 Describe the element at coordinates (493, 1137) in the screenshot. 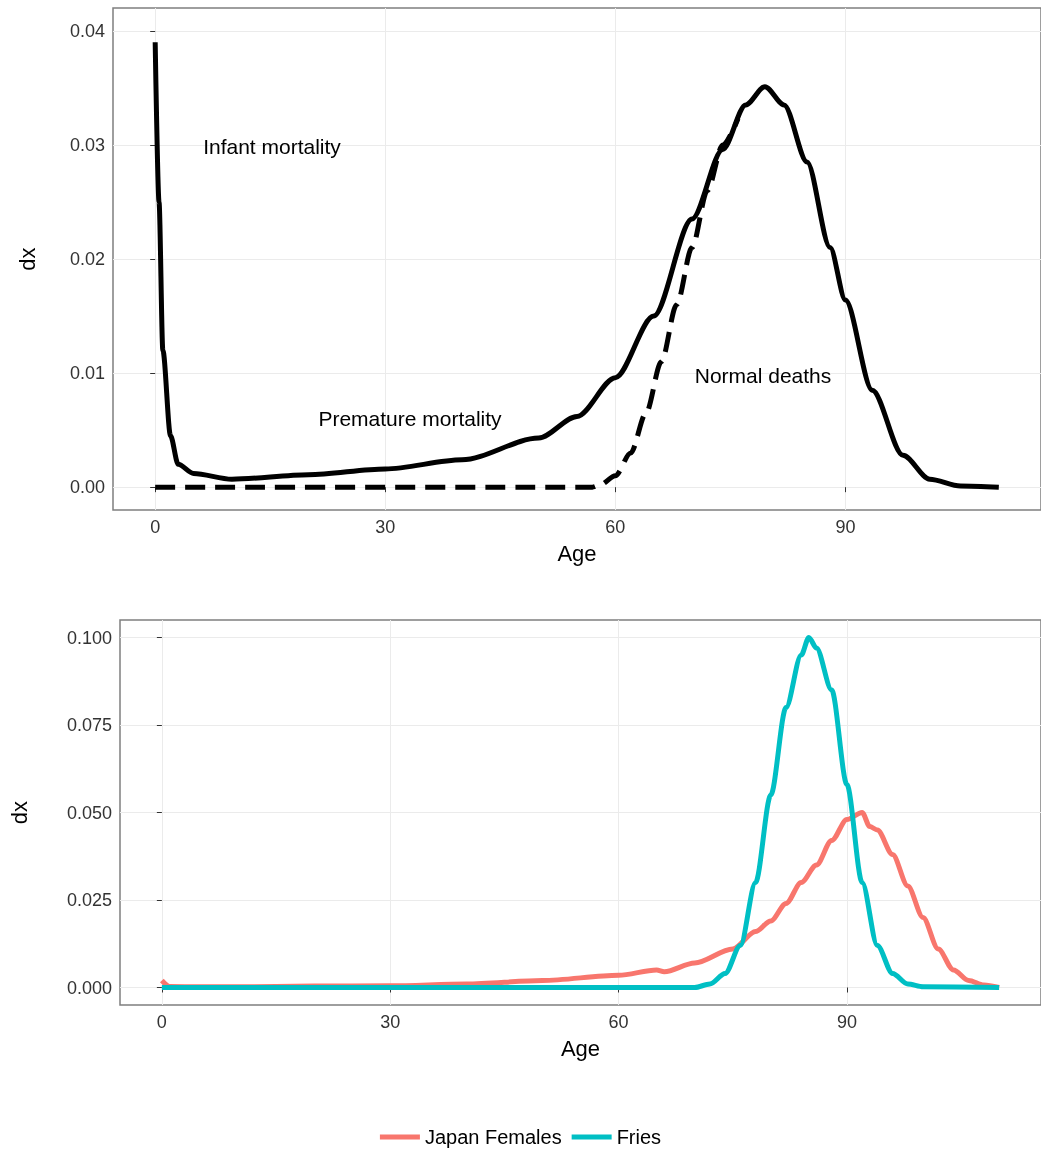

I see `legend-label: Japan Females` at that location.